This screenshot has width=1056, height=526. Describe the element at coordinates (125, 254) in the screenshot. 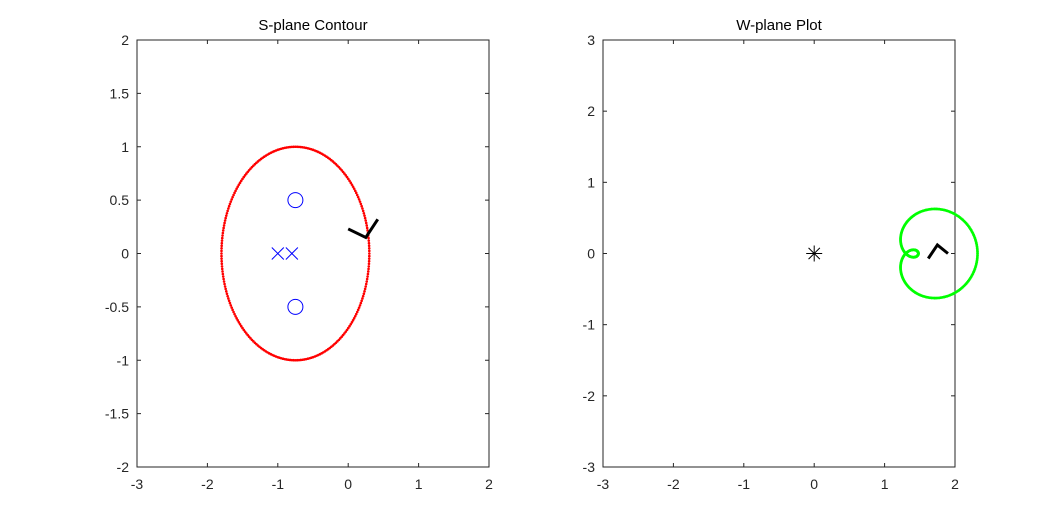

I see `y-tick-label: 0` at that location.